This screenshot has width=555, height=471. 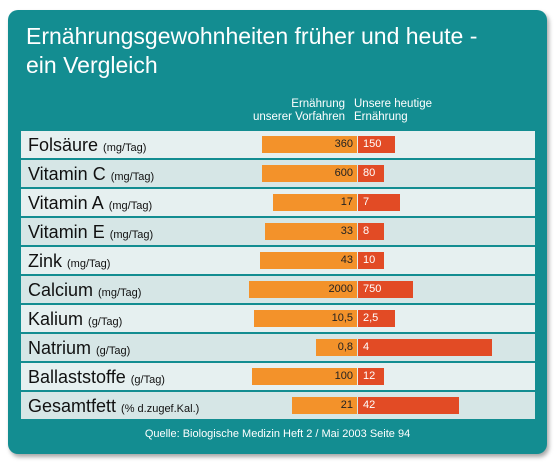 What do you see at coordinates (160, 409) in the screenshot?
I see `nutrient-unit: (% d.zugef.Kal.)` at bounding box center [160, 409].